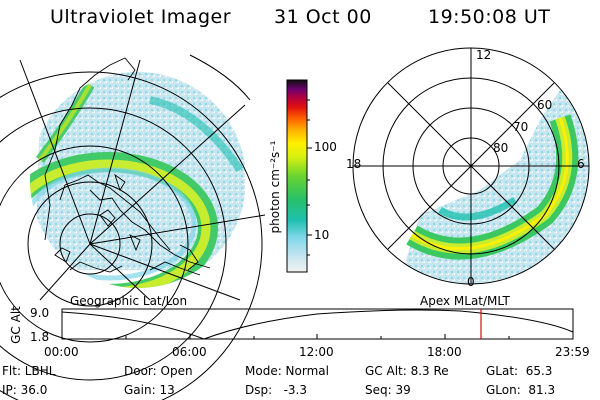 The image size is (600, 400). What do you see at coordinates (484, 55) in the screenshot?
I see `mlt-label-12: 12` at bounding box center [484, 55].